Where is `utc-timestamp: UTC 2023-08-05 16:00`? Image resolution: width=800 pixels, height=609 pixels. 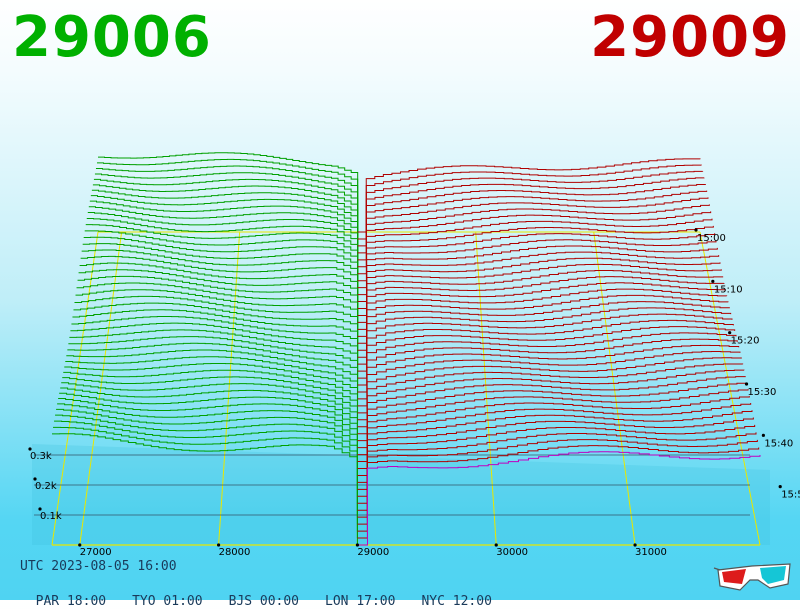 utc-timestamp: UTC 2023-08-05 16:00 is located at coordinates (98, 566).